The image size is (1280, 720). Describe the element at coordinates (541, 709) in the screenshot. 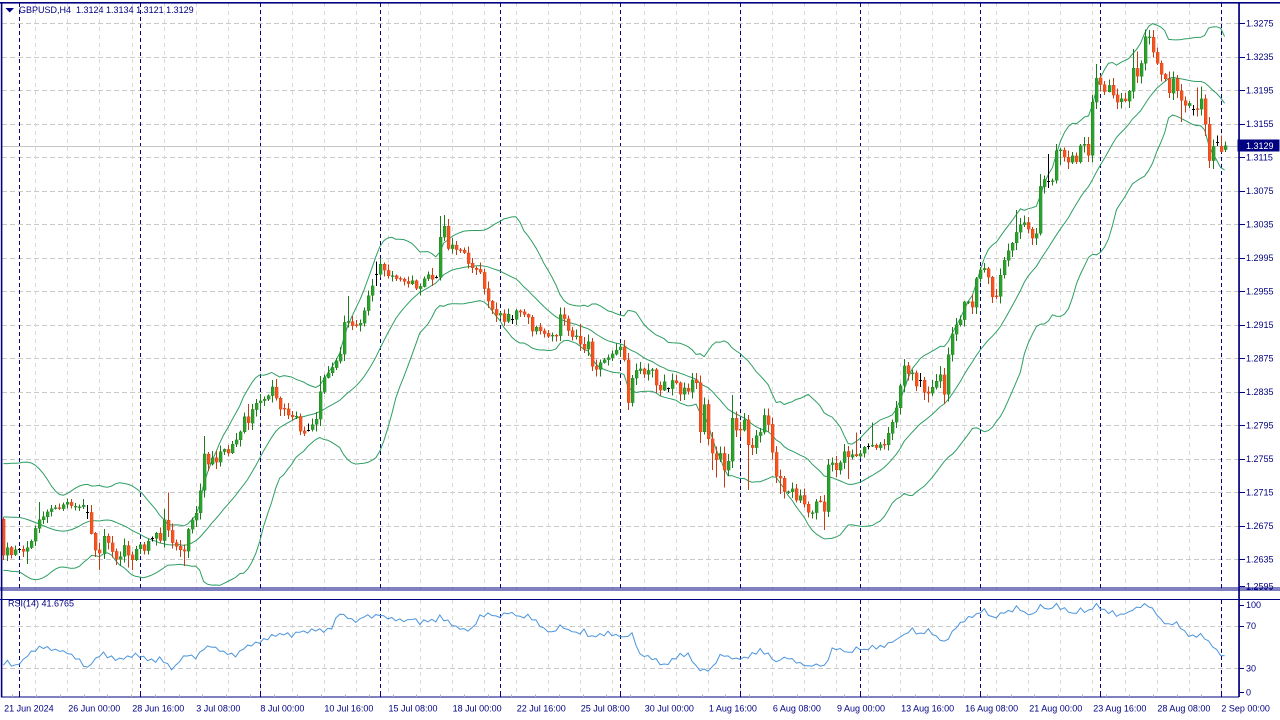

I see `svg-text: 22 Jul 16:00` at that location.